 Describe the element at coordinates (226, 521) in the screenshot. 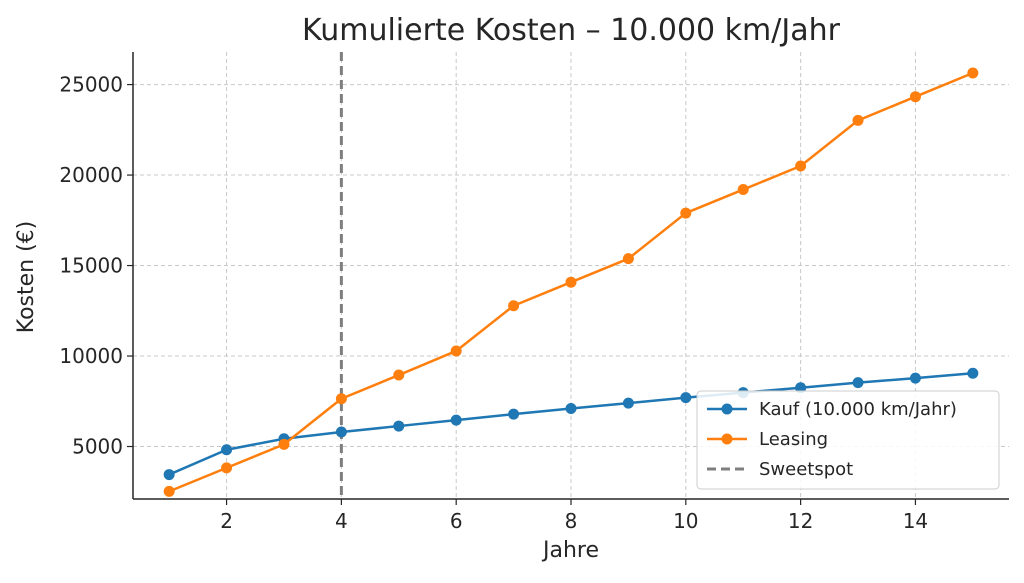

I see `x-tick-label: 2` at that location.